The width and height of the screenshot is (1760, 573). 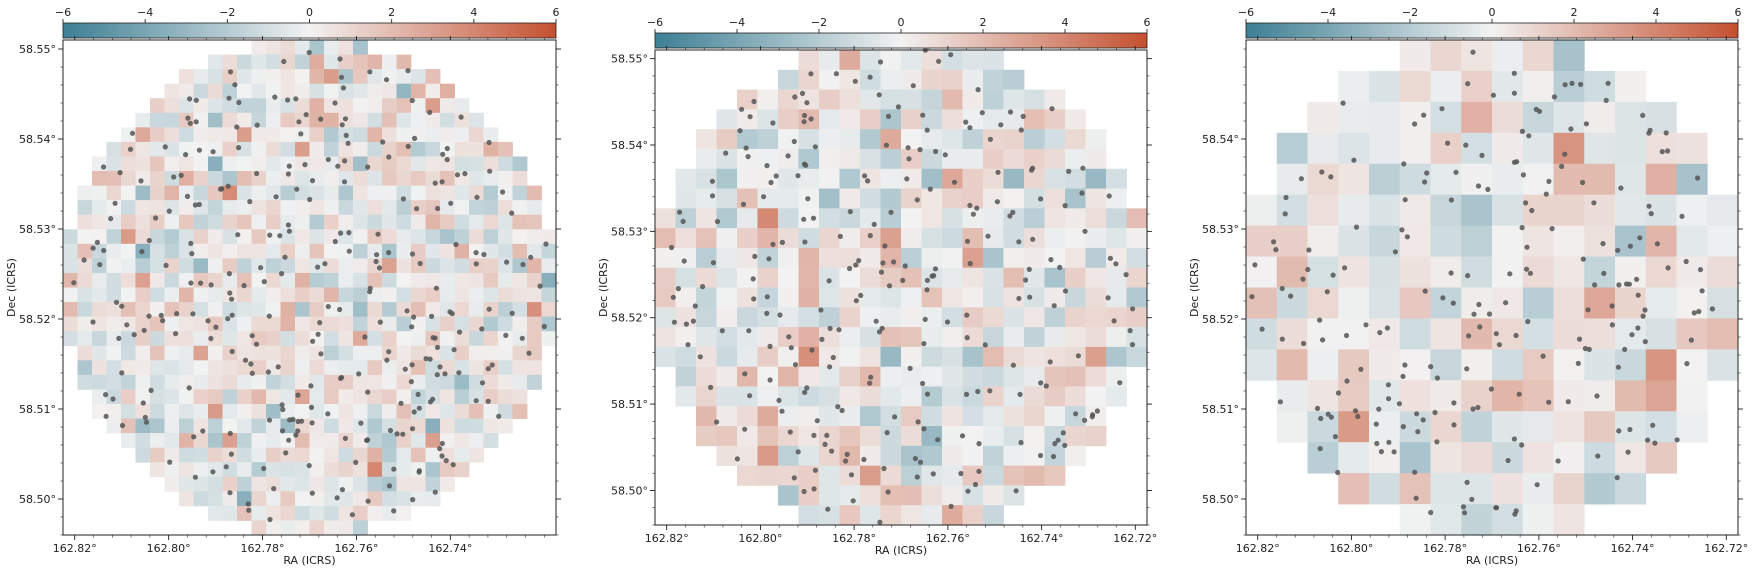 What do you see at coordinates (1246, 12) in the screenshot?
I see `colorbar-tick-label: −6` at bounding box center [1246, 12].